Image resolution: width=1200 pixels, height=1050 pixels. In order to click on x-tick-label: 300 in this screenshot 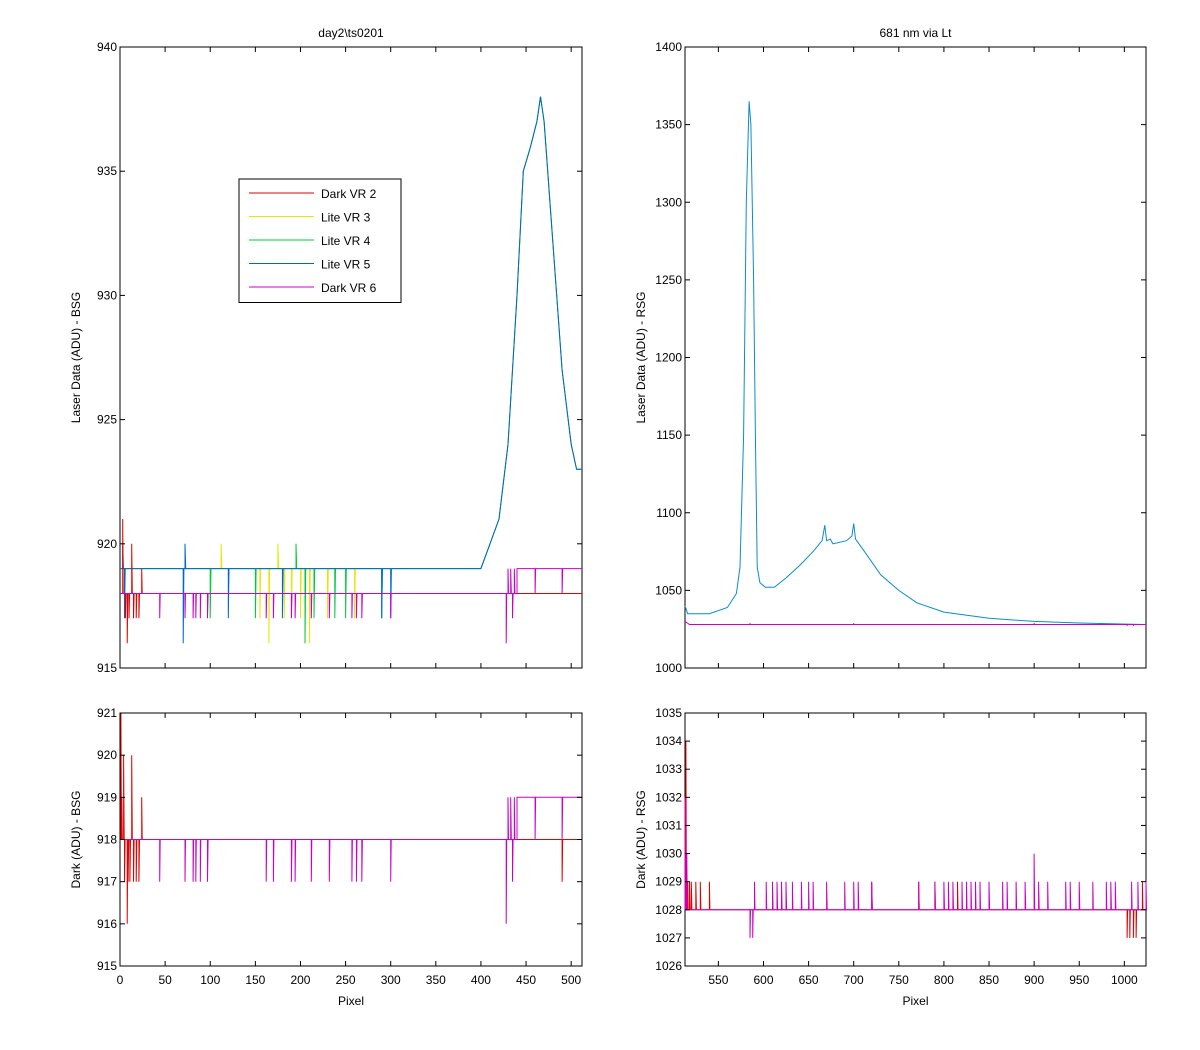, I will do `click(391, 980)`.